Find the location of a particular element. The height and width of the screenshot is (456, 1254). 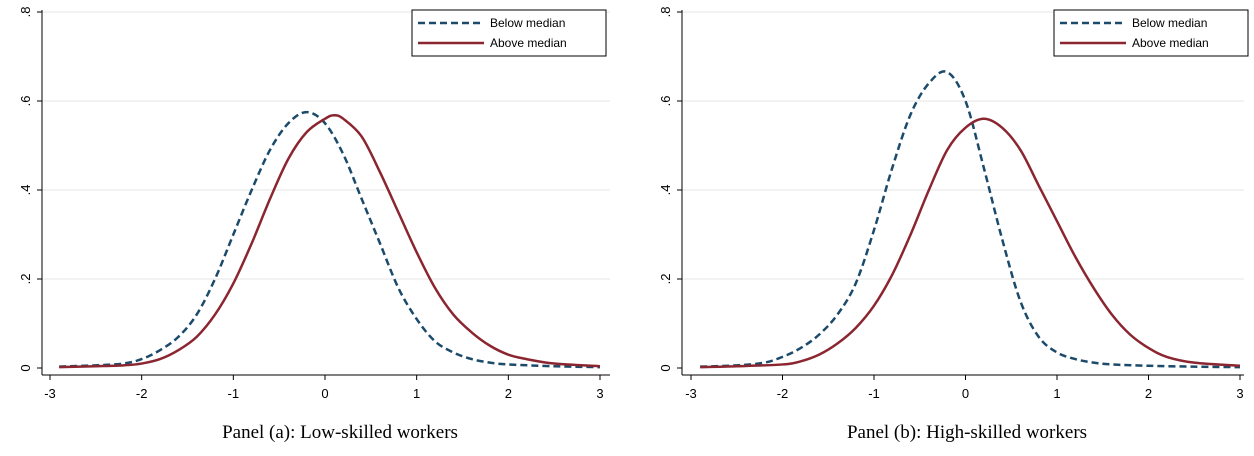

legend-box-b is located at coordinates (1151, 33).